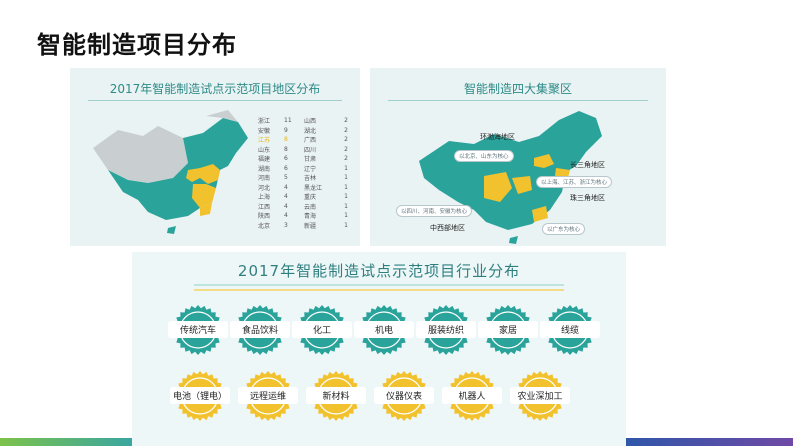 Image resolution: width=793 pixels, height=446 pixels. I want to click on industry-label: 家居, so click(508, 329).